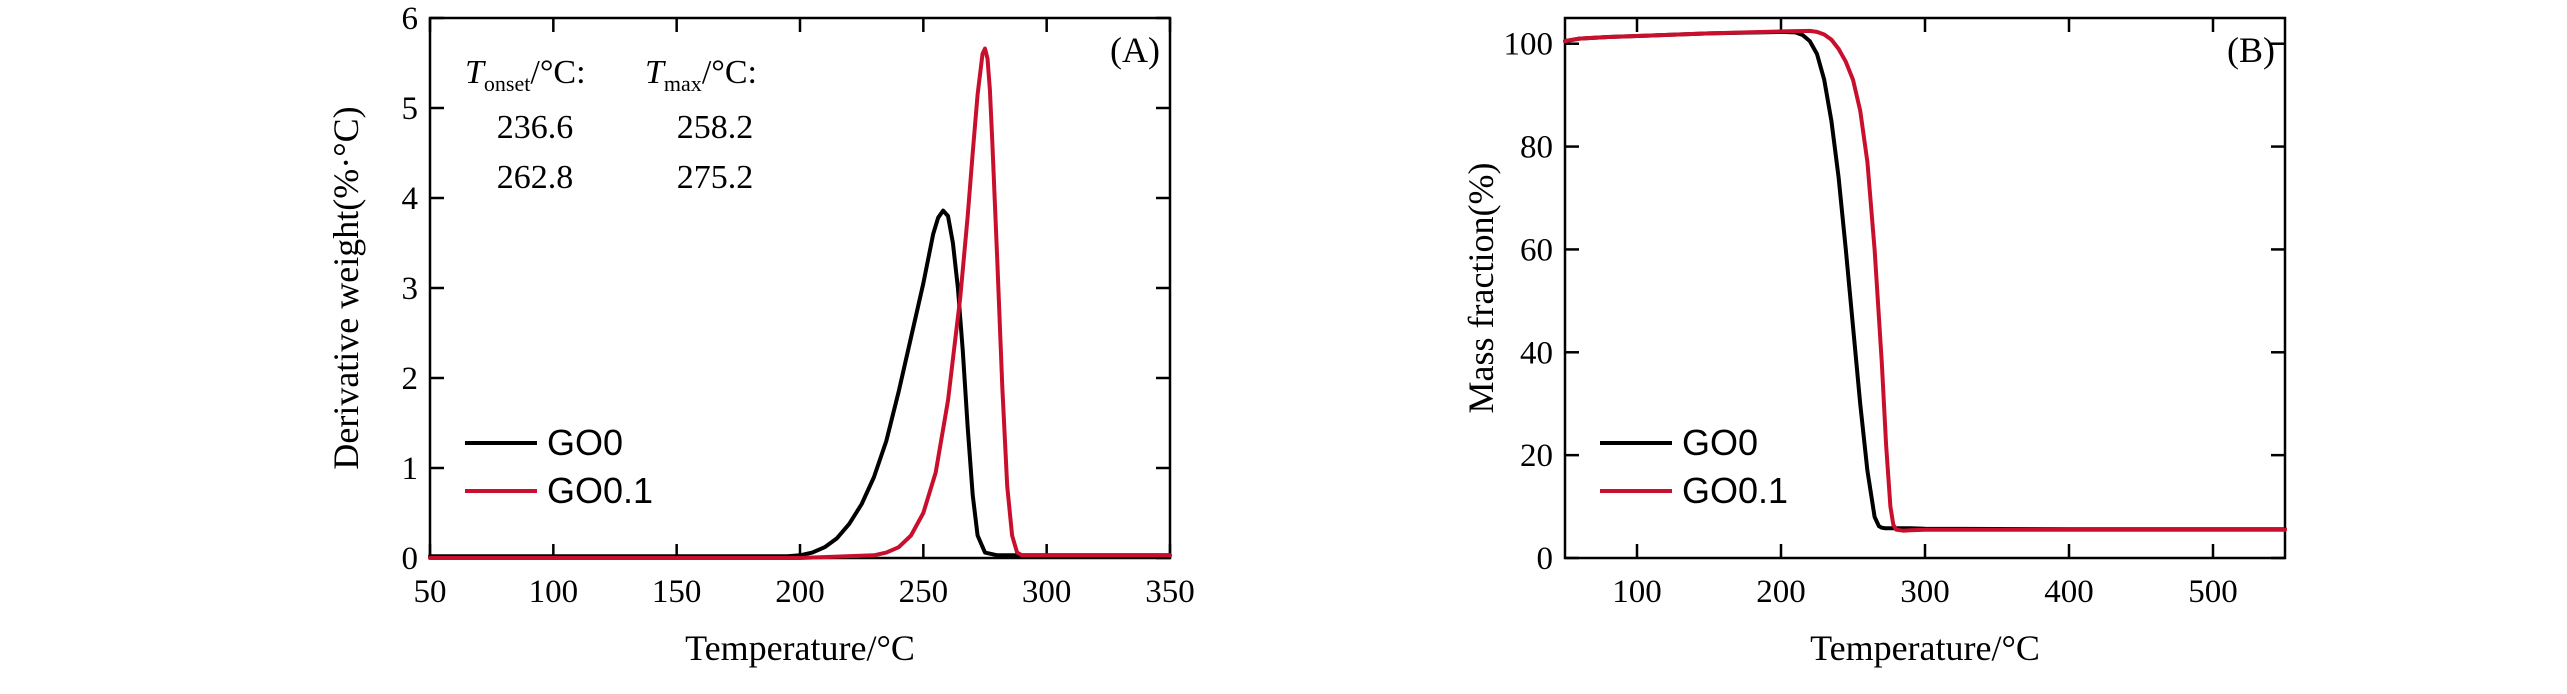  I want to click on y-tick-label: 4, so click(410, 199).